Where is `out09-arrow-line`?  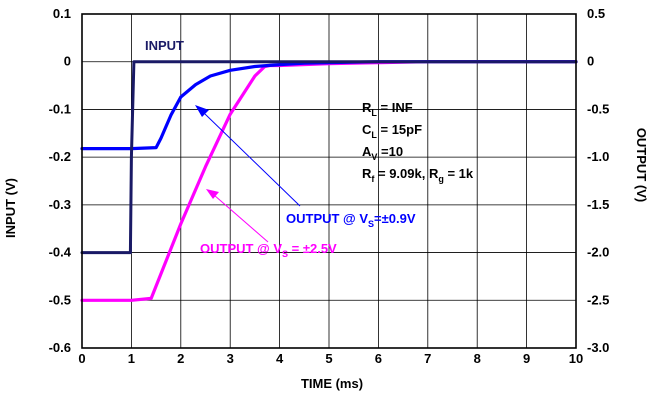 out09-arrow-line is located at coordinates (252, 160).